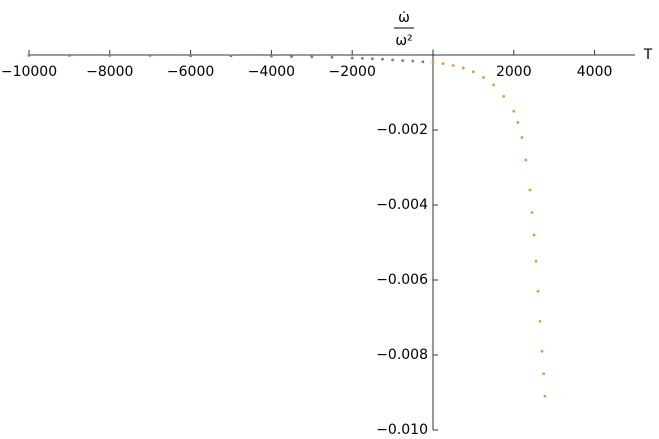  I want to click on x-tick-label: −8000, so click(109, 72).